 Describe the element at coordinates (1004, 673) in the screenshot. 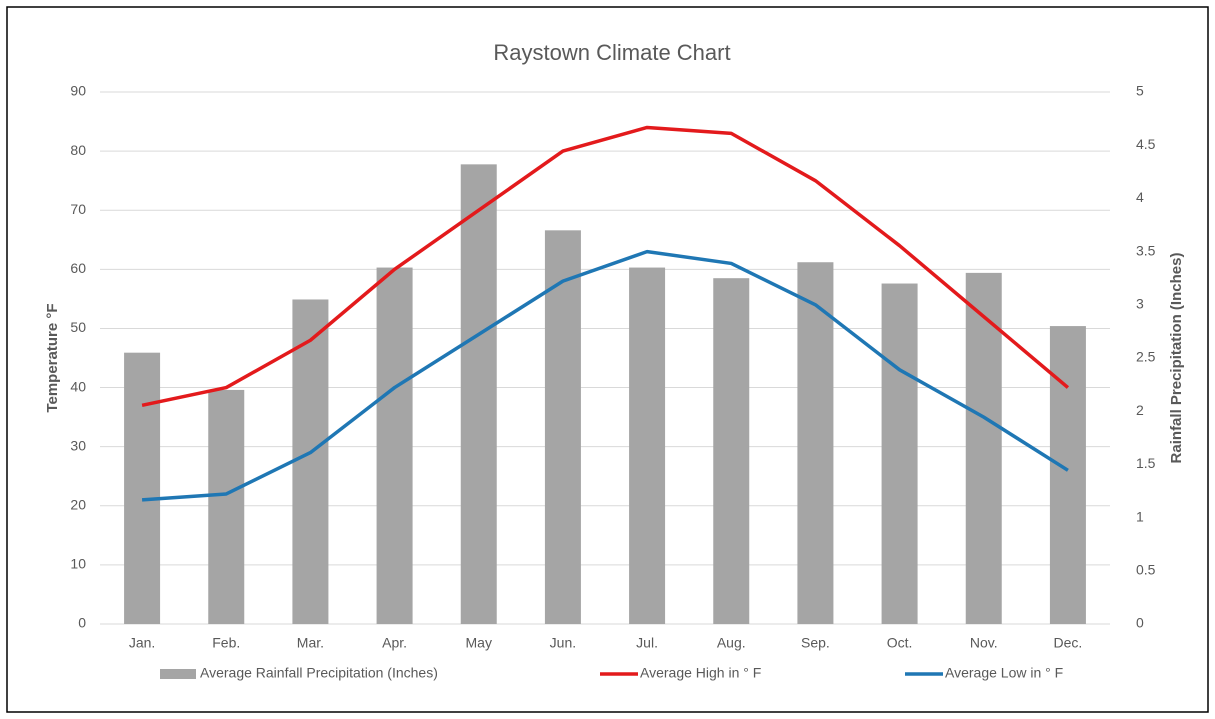

I see `legend-label: Average Low in ° F` at that location.